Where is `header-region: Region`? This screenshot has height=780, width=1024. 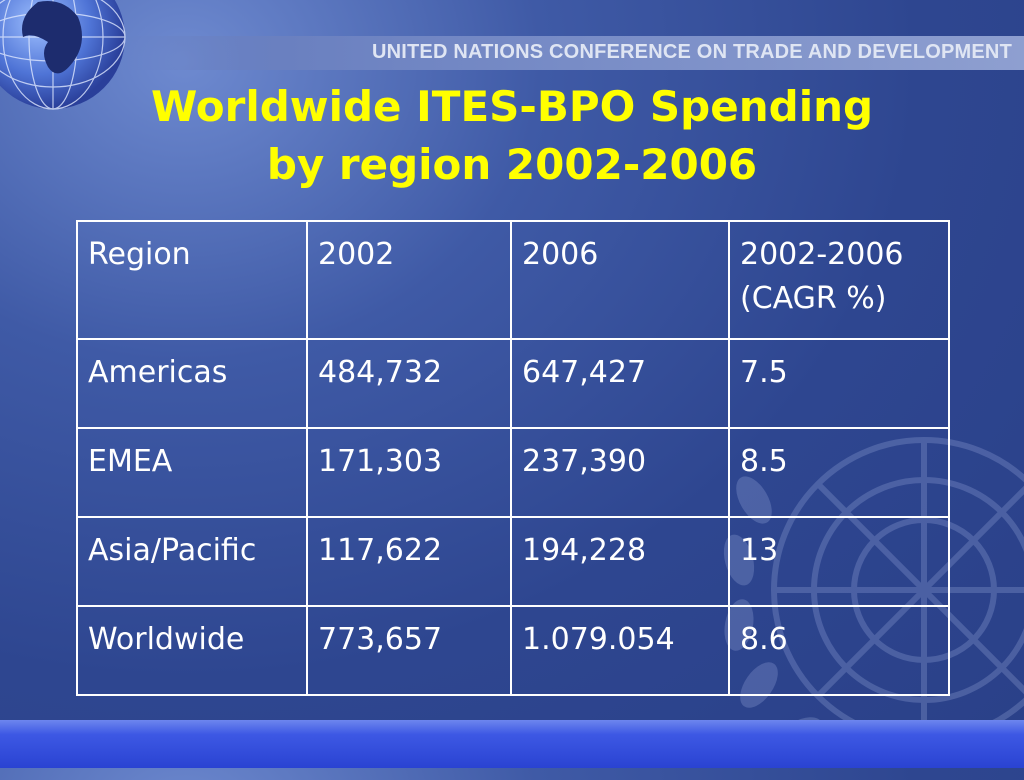 header-region: Region is located at coordinates (192, 280).